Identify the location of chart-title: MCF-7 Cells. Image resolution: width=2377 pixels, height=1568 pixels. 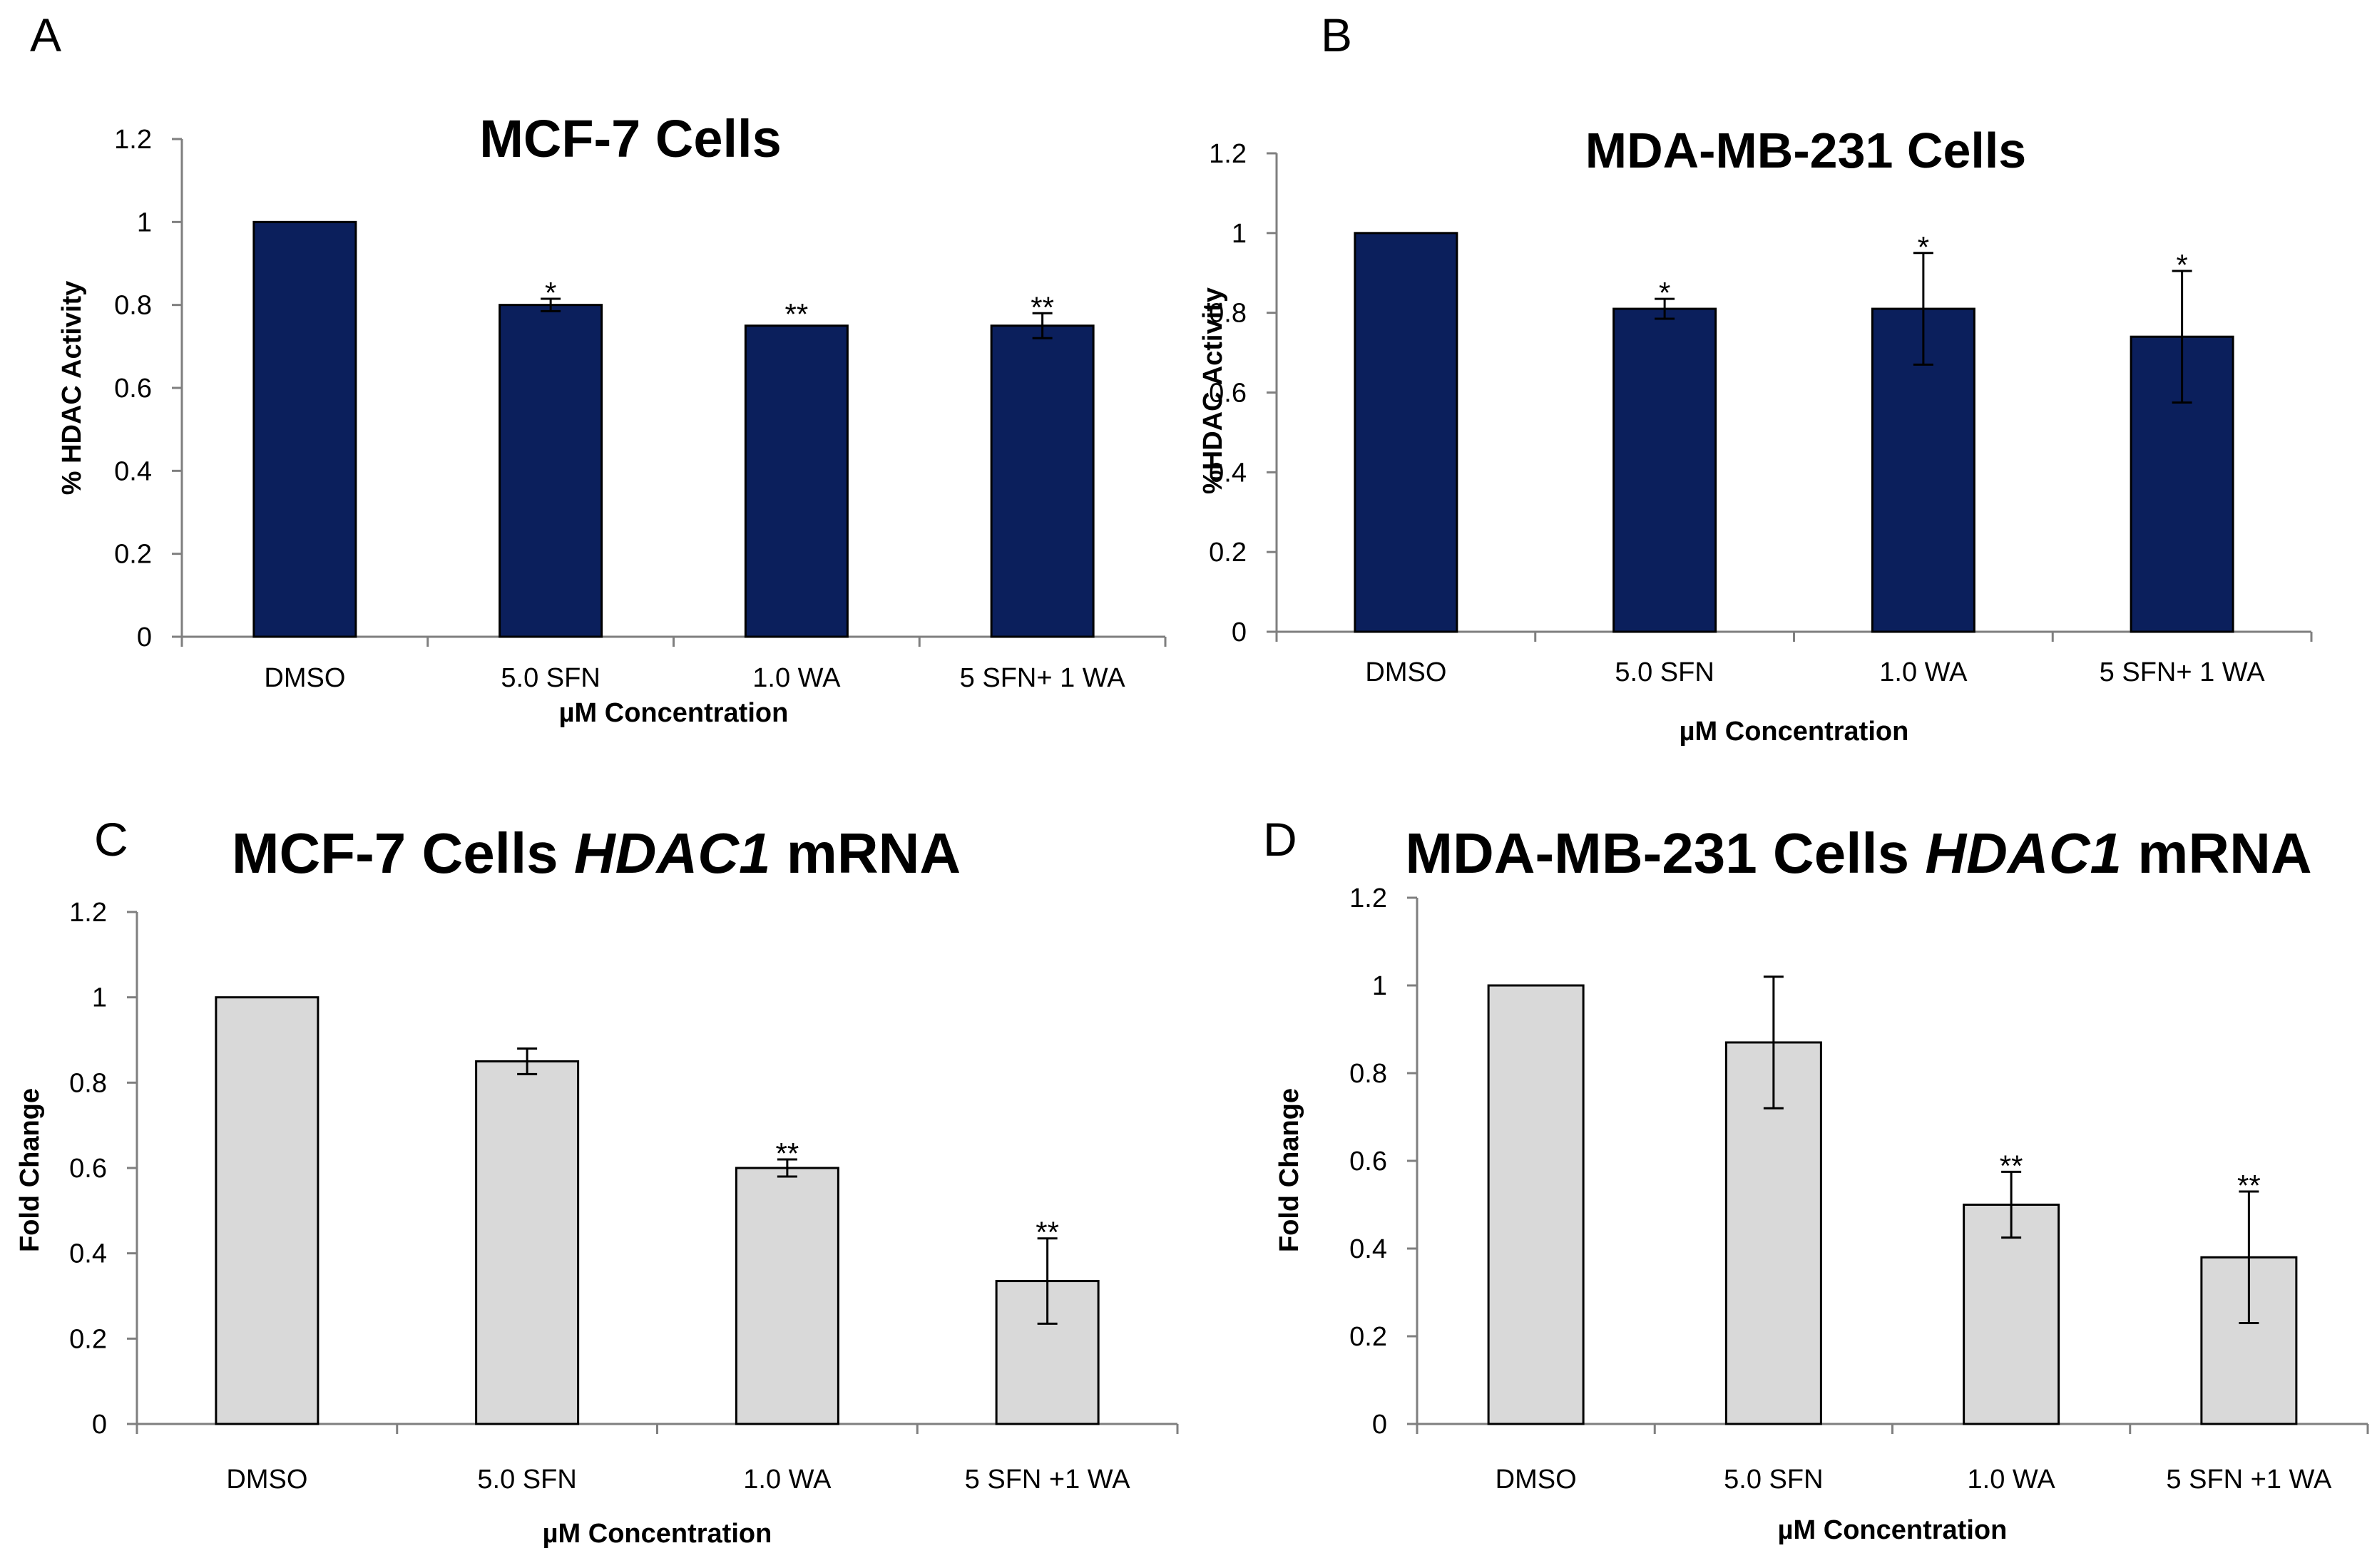
(631, 138).